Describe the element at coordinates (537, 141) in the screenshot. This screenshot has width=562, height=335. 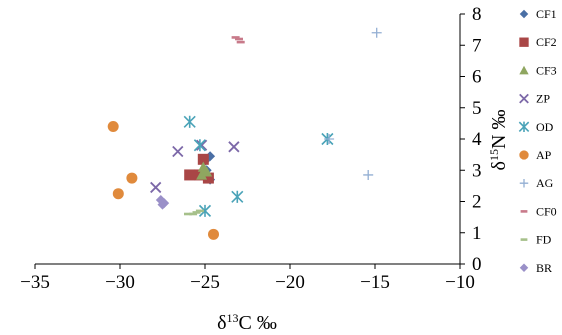
I see `legend: CF1 CF2 CF3 ZP OD AP AG CF0 FD BR` at that location.